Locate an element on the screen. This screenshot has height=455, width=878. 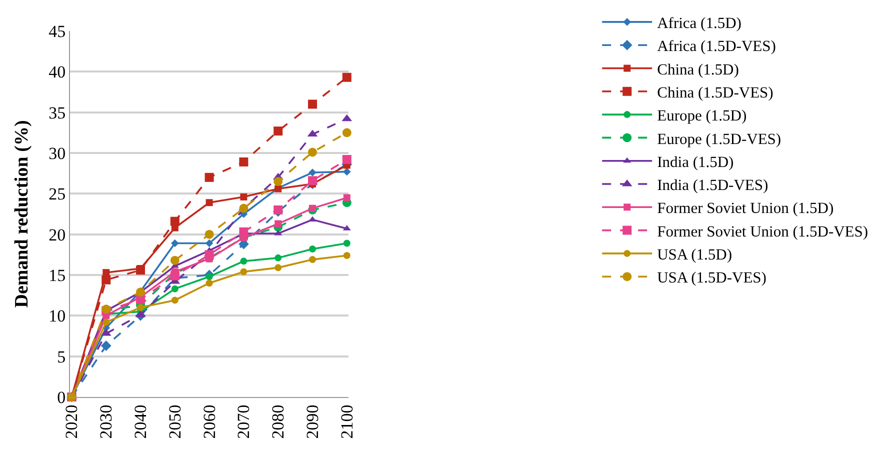
legend-label: India (1.5D-VES) is located at coordinates (712, 185).